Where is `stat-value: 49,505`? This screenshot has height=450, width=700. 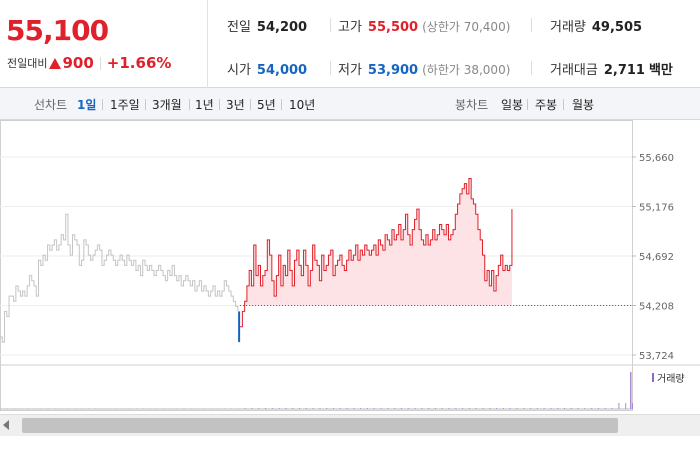 stat-value: 49,505 is located at coordinates (617, 27).